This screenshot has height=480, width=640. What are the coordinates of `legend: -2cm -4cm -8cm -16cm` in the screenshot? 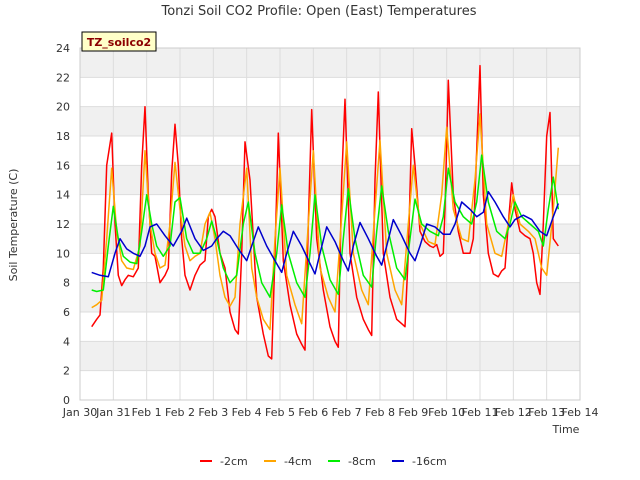 It's located at (323, 461).